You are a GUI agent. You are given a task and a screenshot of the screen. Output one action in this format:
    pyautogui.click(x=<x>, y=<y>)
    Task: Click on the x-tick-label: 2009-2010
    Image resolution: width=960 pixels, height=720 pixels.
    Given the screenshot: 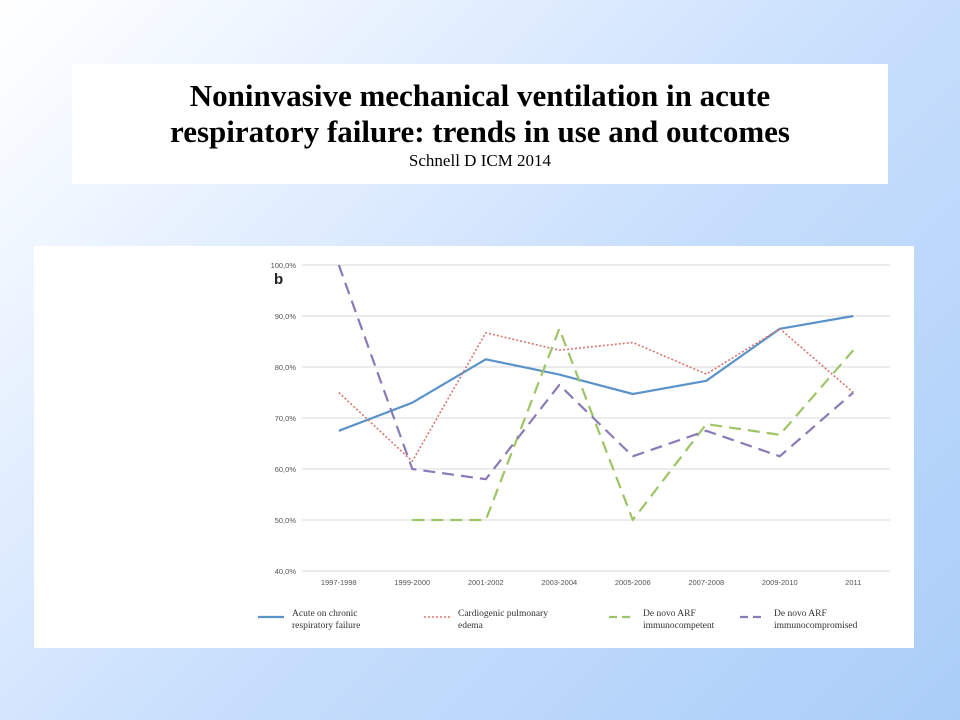 What is the action you would take?
    pyautogui.click(x=780, y=582)
    